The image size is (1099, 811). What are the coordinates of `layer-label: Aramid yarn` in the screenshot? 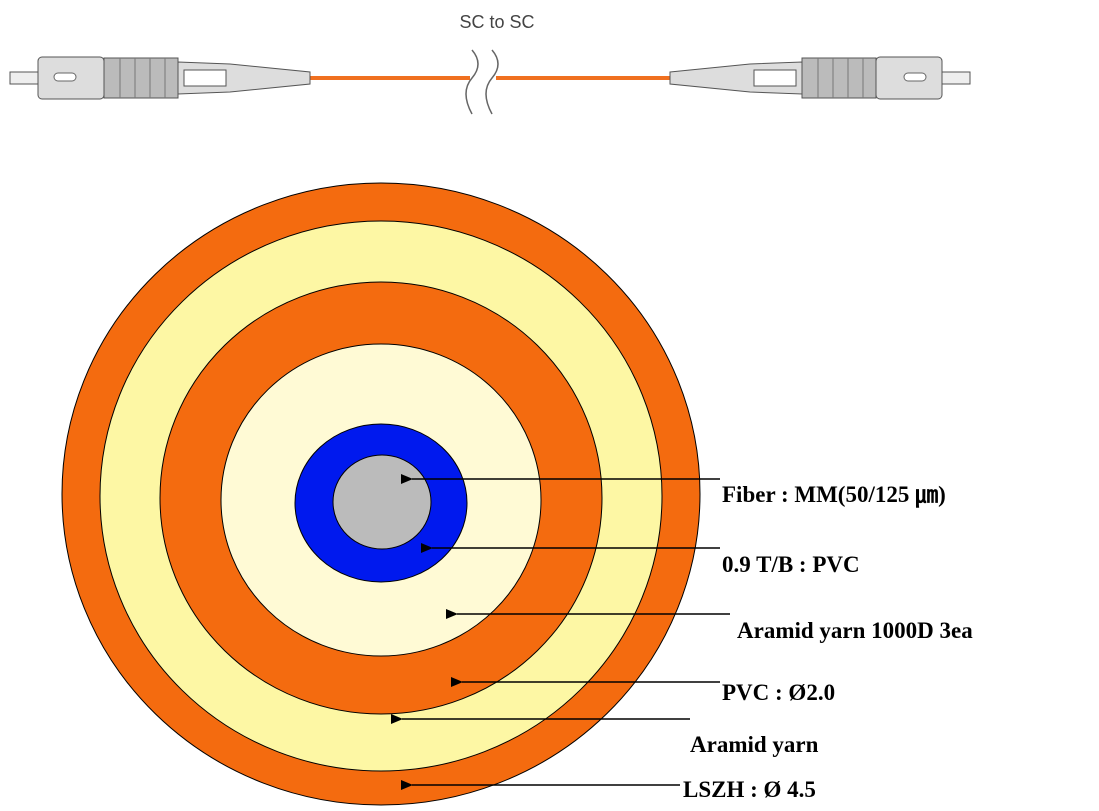 It's located at (754, 744).